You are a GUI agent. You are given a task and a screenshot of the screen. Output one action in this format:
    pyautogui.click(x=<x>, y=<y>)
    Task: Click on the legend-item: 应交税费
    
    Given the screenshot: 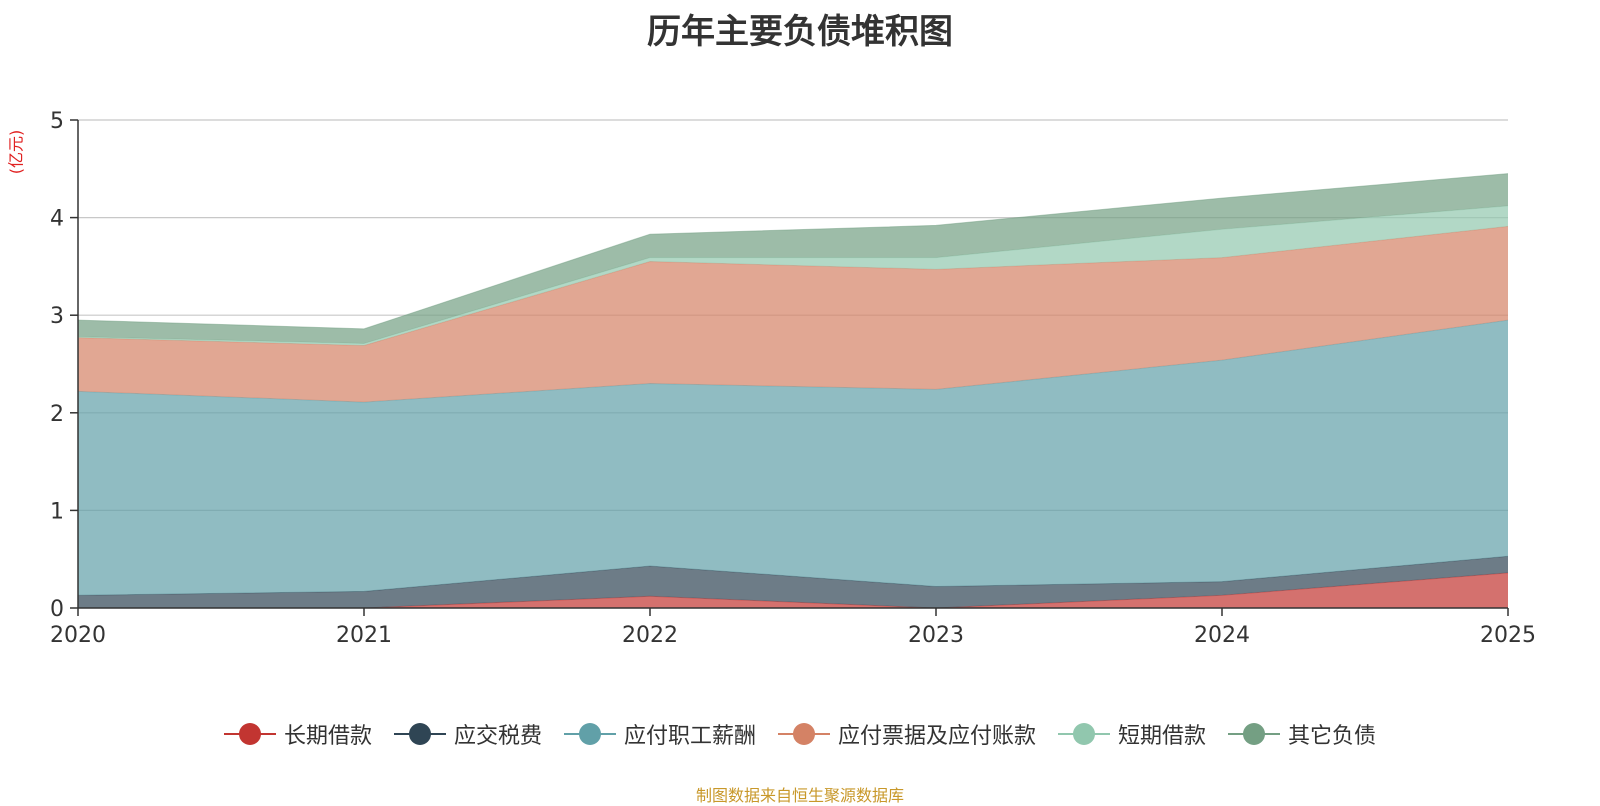 What is the action you would take?
    pyautogui.click(x=467, y=734)
    